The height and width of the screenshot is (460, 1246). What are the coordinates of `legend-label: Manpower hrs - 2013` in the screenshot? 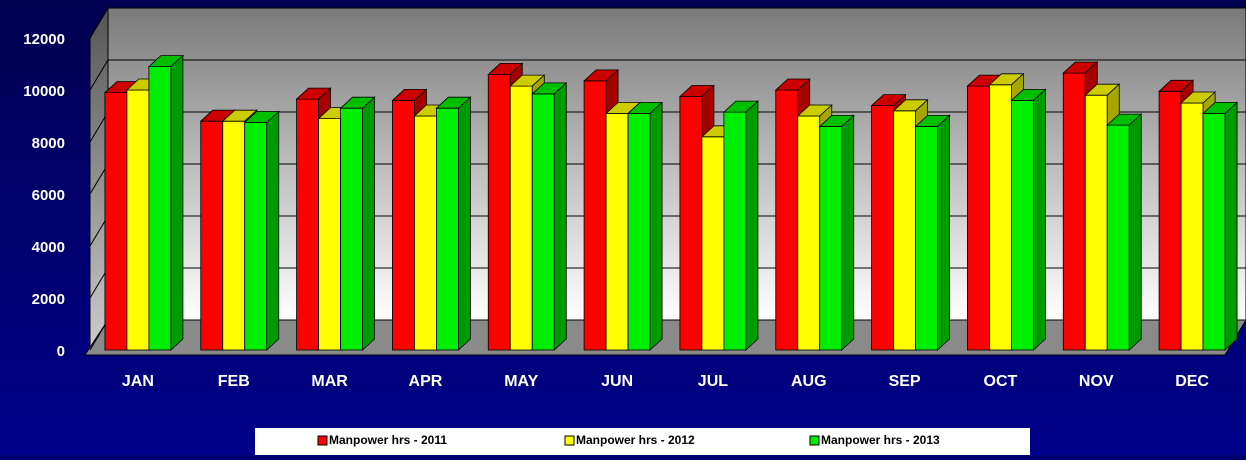 It's located at (880, 440).